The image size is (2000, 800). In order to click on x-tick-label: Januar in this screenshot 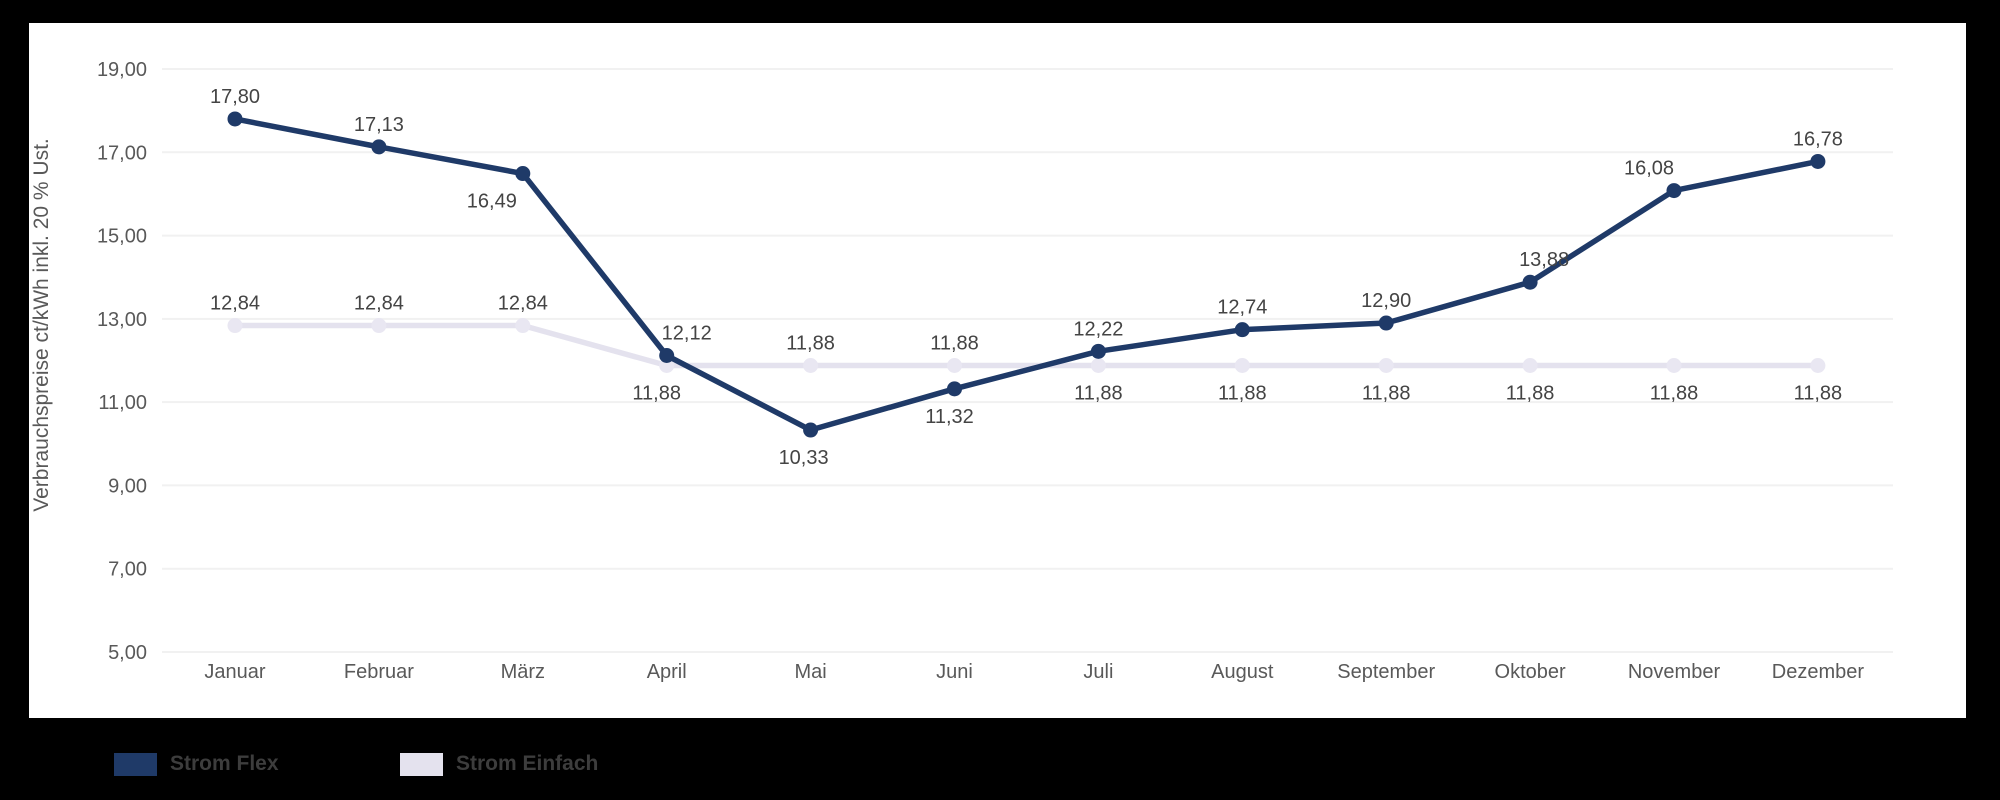, I will do `click(234, 672)`.